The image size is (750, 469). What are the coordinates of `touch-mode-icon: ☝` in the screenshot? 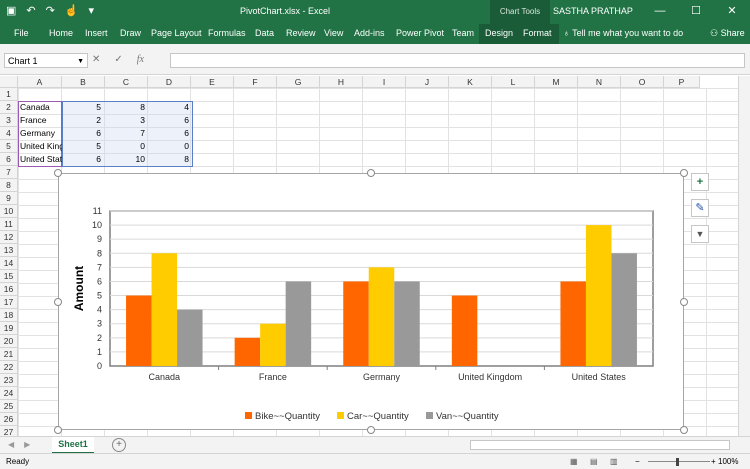 It's located at (71, 11).